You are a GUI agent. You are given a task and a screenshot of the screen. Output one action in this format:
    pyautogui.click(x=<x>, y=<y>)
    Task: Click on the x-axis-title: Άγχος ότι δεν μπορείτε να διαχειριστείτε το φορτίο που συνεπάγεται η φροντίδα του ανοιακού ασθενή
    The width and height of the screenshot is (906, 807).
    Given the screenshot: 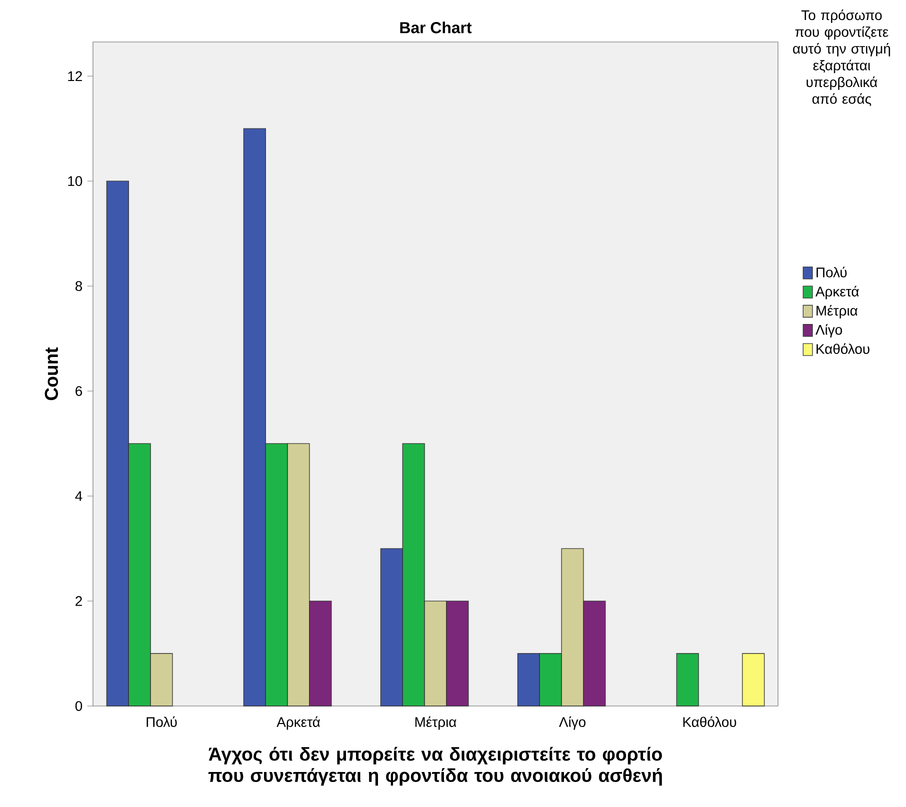 What is the action you would take?
    pyautogui.click(x=435, y=766)
    